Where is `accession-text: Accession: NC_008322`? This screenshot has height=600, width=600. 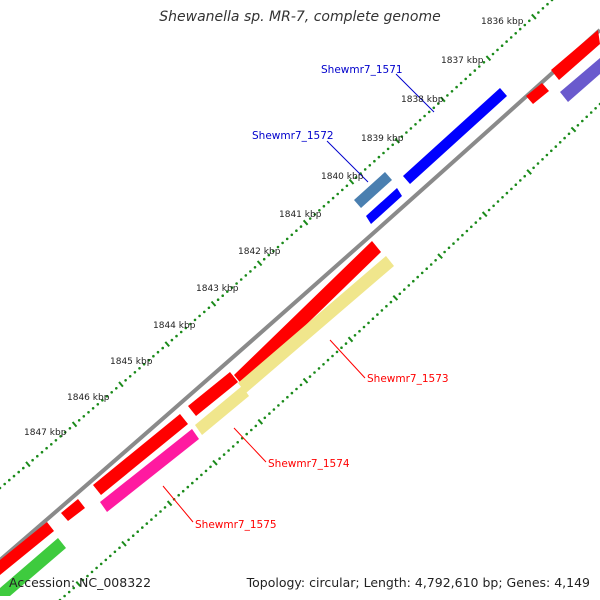
accession-text: Accession: NC_008322 is located at coordinates (80, 582).